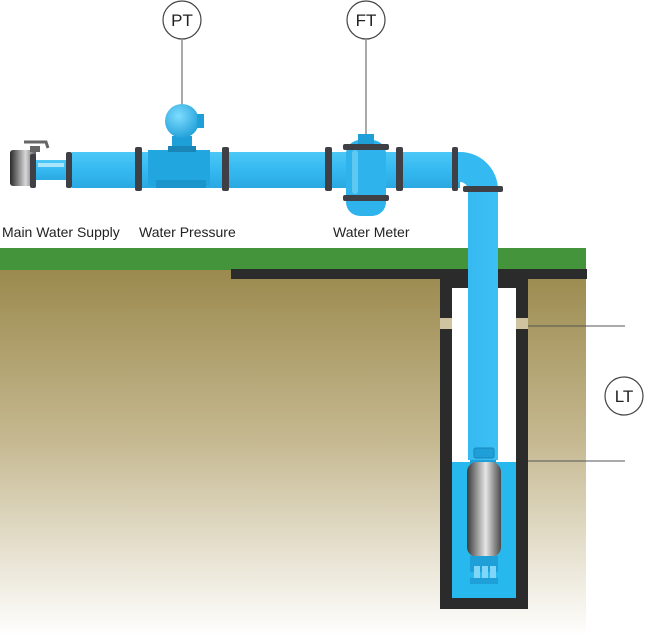 This screenshot has height=637, width=646. Describe the element at coordinates (409, 274) in the screenshot. I see `well-cover-slab` at that location.